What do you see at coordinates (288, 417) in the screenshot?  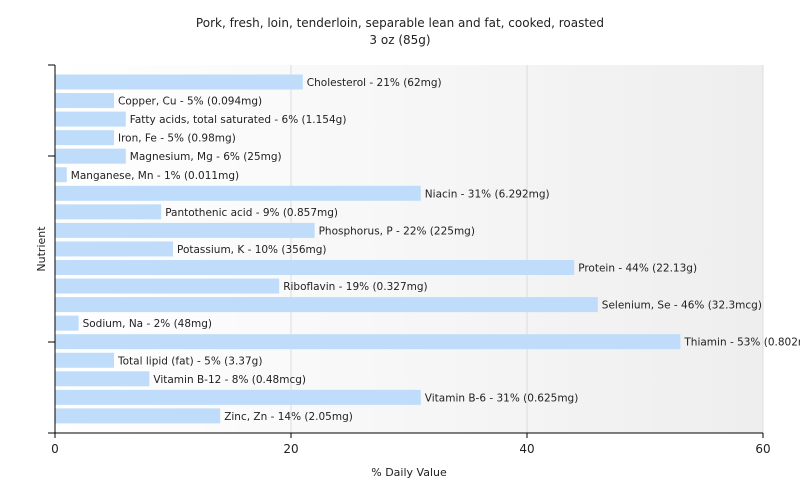 I see `bar-label: Zinc, Zn - 14% (2.05mg)` at bounding box center [288, 417].